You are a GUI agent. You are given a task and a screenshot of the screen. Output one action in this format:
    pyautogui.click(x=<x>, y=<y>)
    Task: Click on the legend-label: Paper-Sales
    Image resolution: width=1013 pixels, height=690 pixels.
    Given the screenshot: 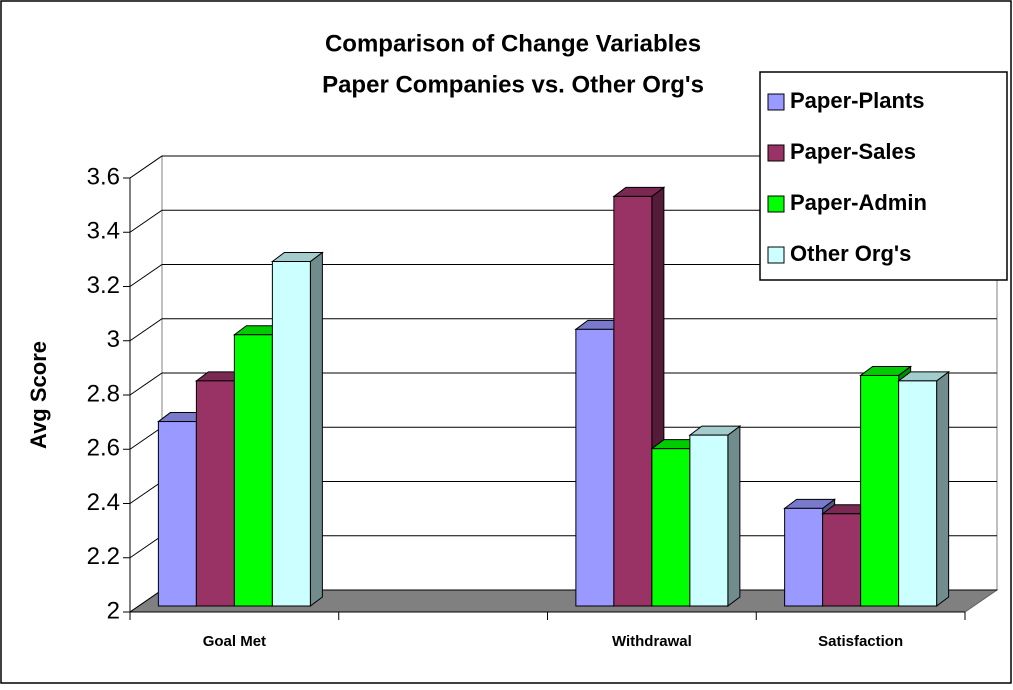 What is the action you would take?
    pyautogui.click(x=853, y=151)
    